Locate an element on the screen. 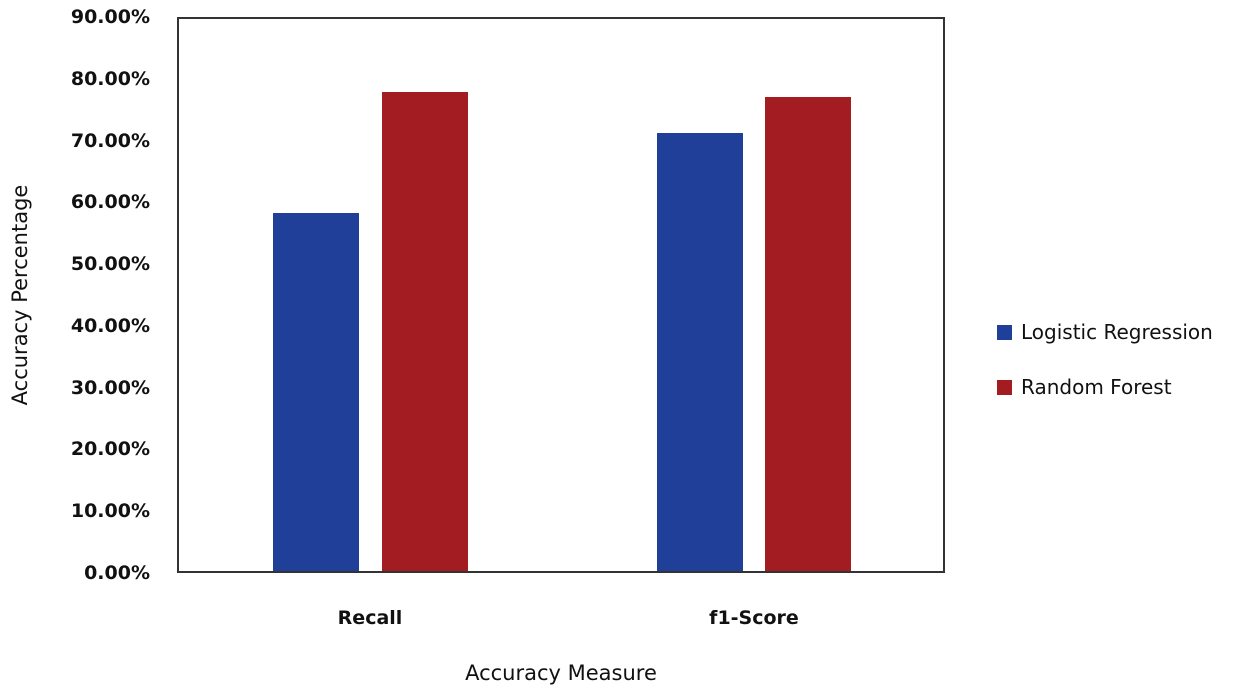 Image resolution: width=1250 pixels, height=700 pixels. x-axis-title: Accuracy Measure is located at coordinates (561, 673).